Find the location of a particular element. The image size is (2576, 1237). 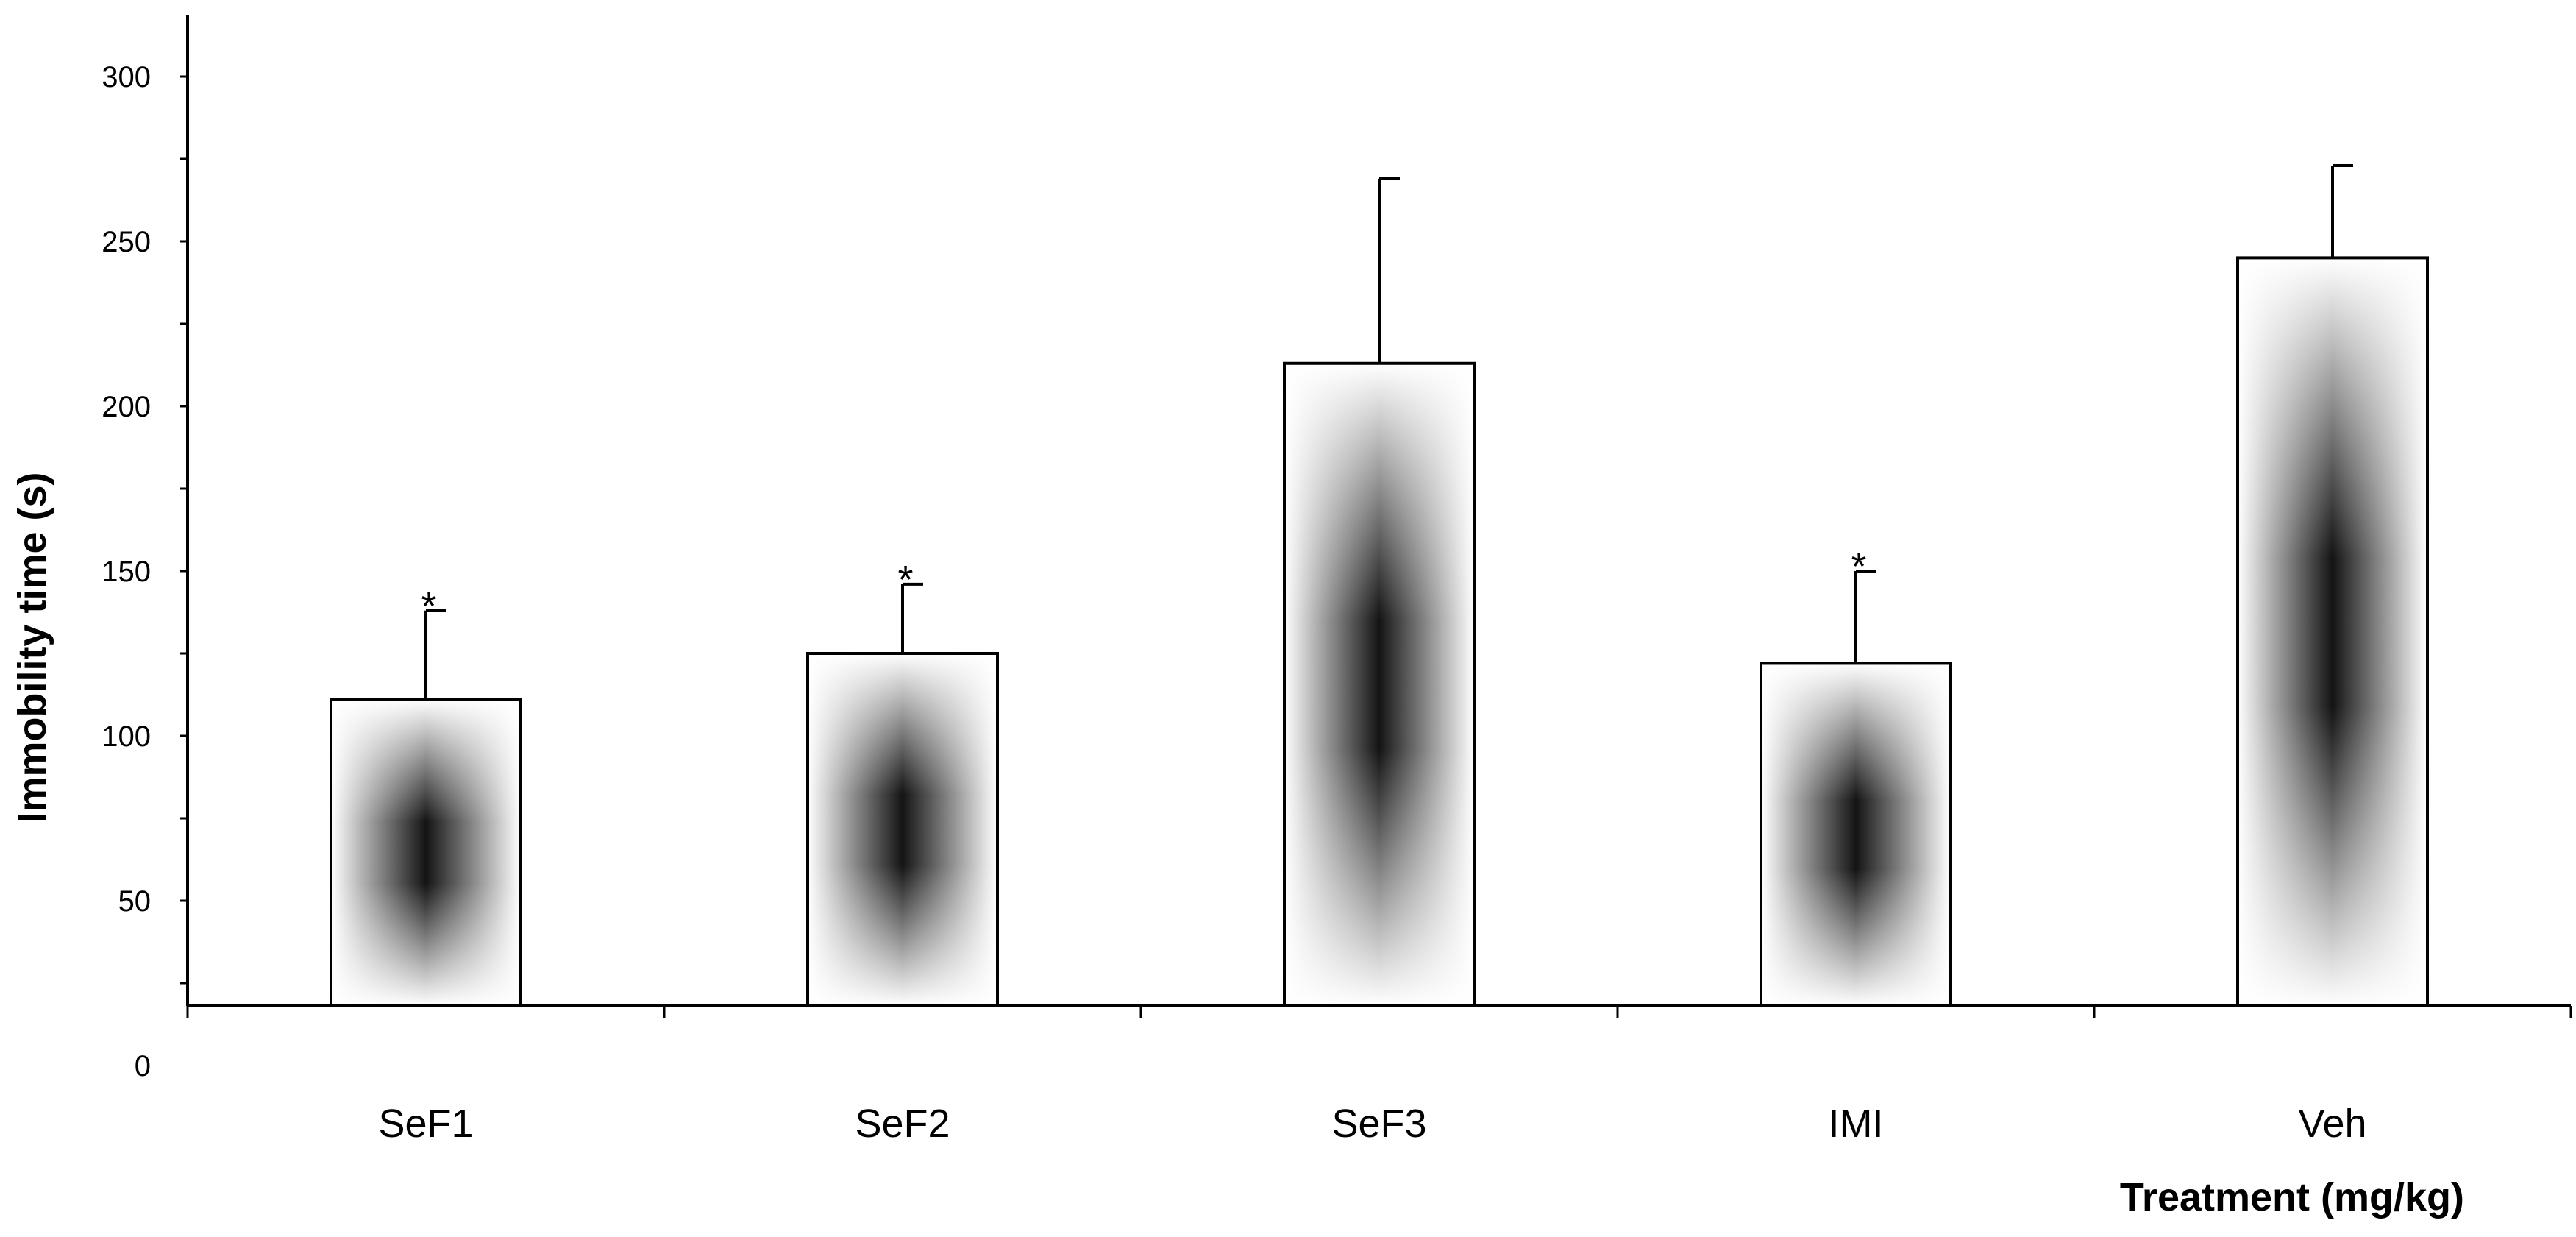

y-axis-title: Immobility time (s) is located at coordinates (32, 648).